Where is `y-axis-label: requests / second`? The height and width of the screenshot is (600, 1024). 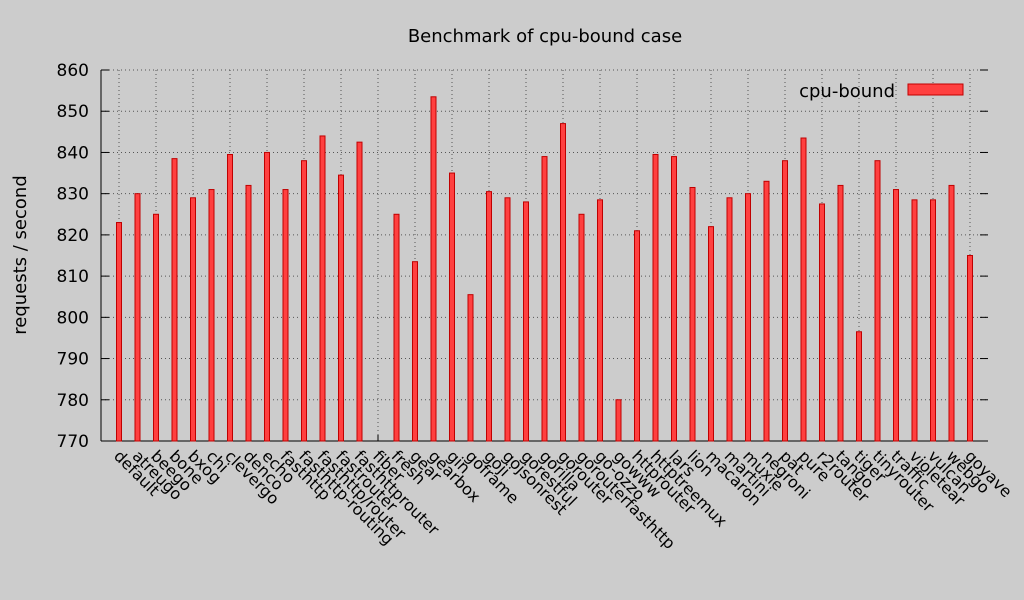
y-axis-label: requests / second is located at coordinates (20, 255).